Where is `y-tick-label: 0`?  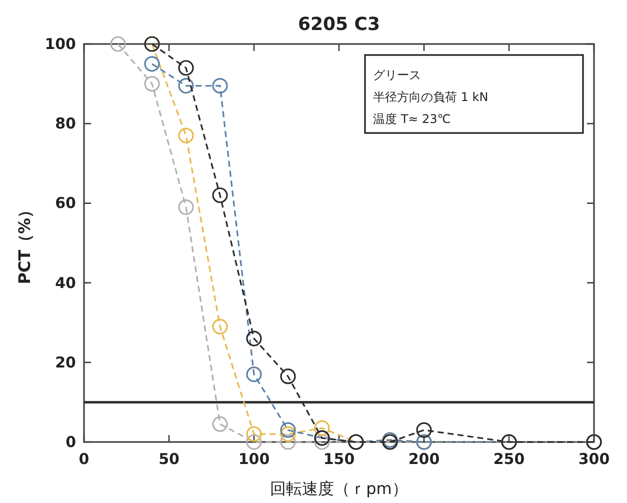
y-tick-label: 0 is located at coordinates (71, 442).